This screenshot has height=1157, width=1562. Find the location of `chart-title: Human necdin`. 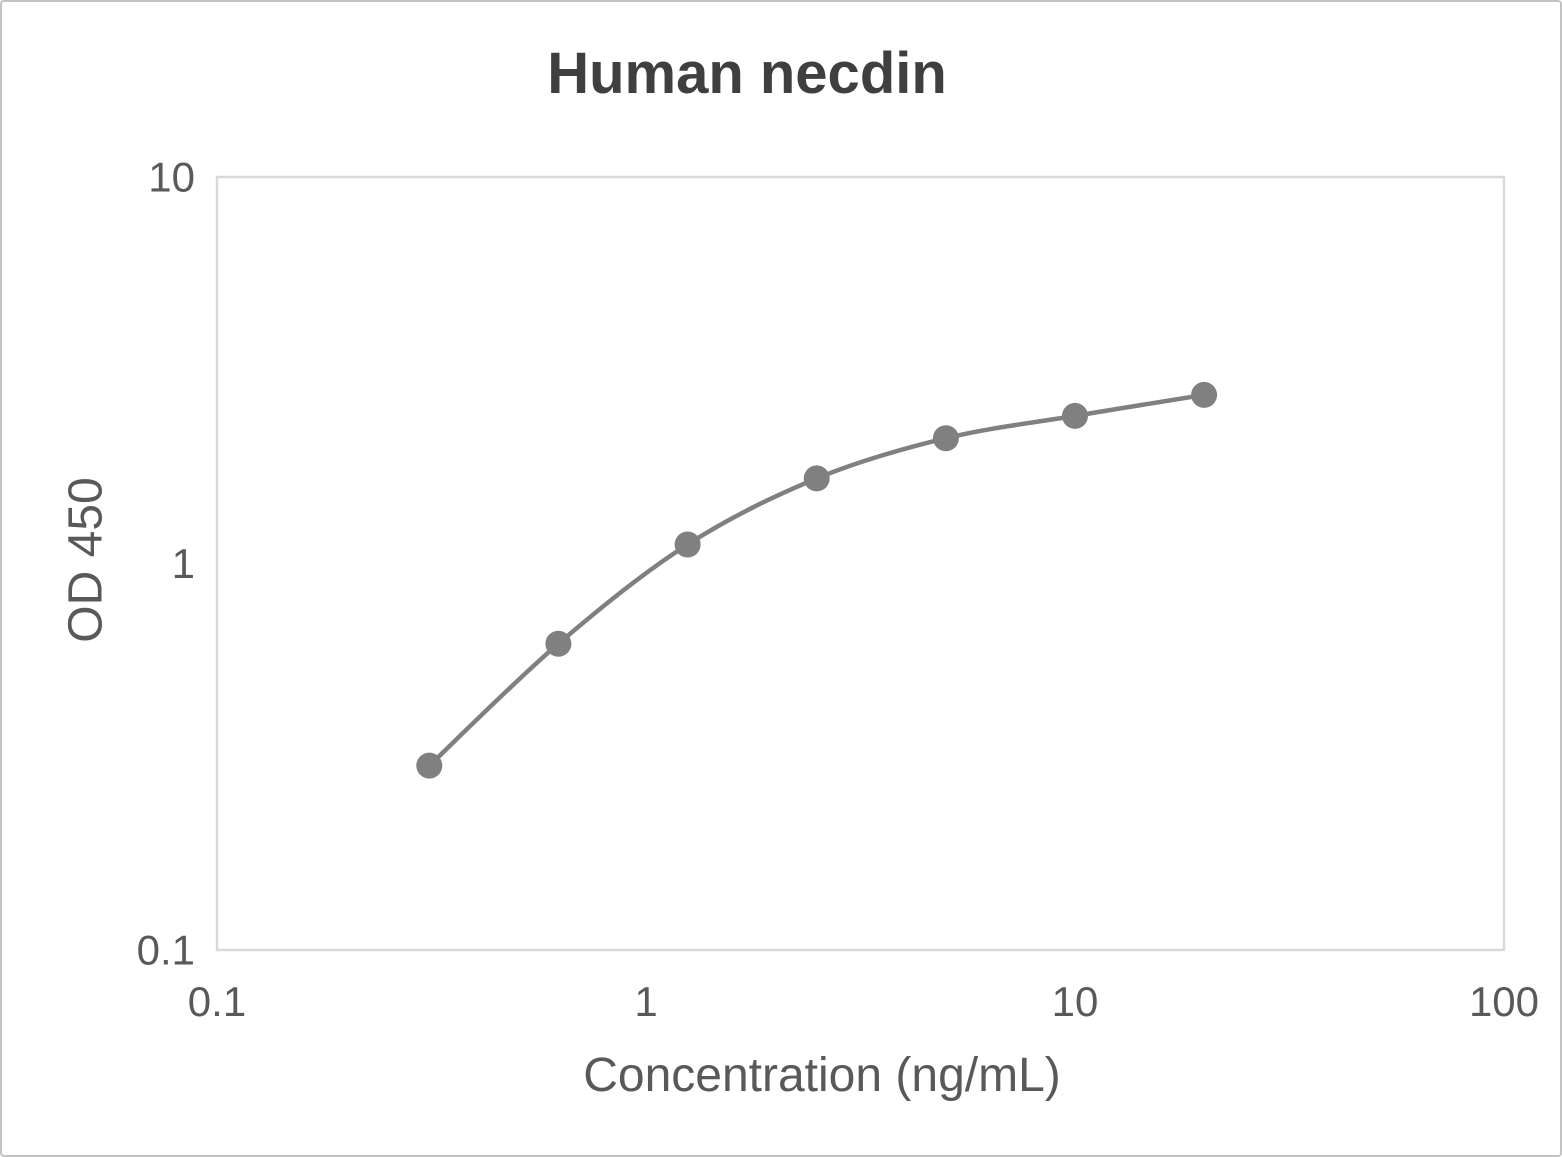

chart-title: Human necdin is located at coordinates (747, 73).